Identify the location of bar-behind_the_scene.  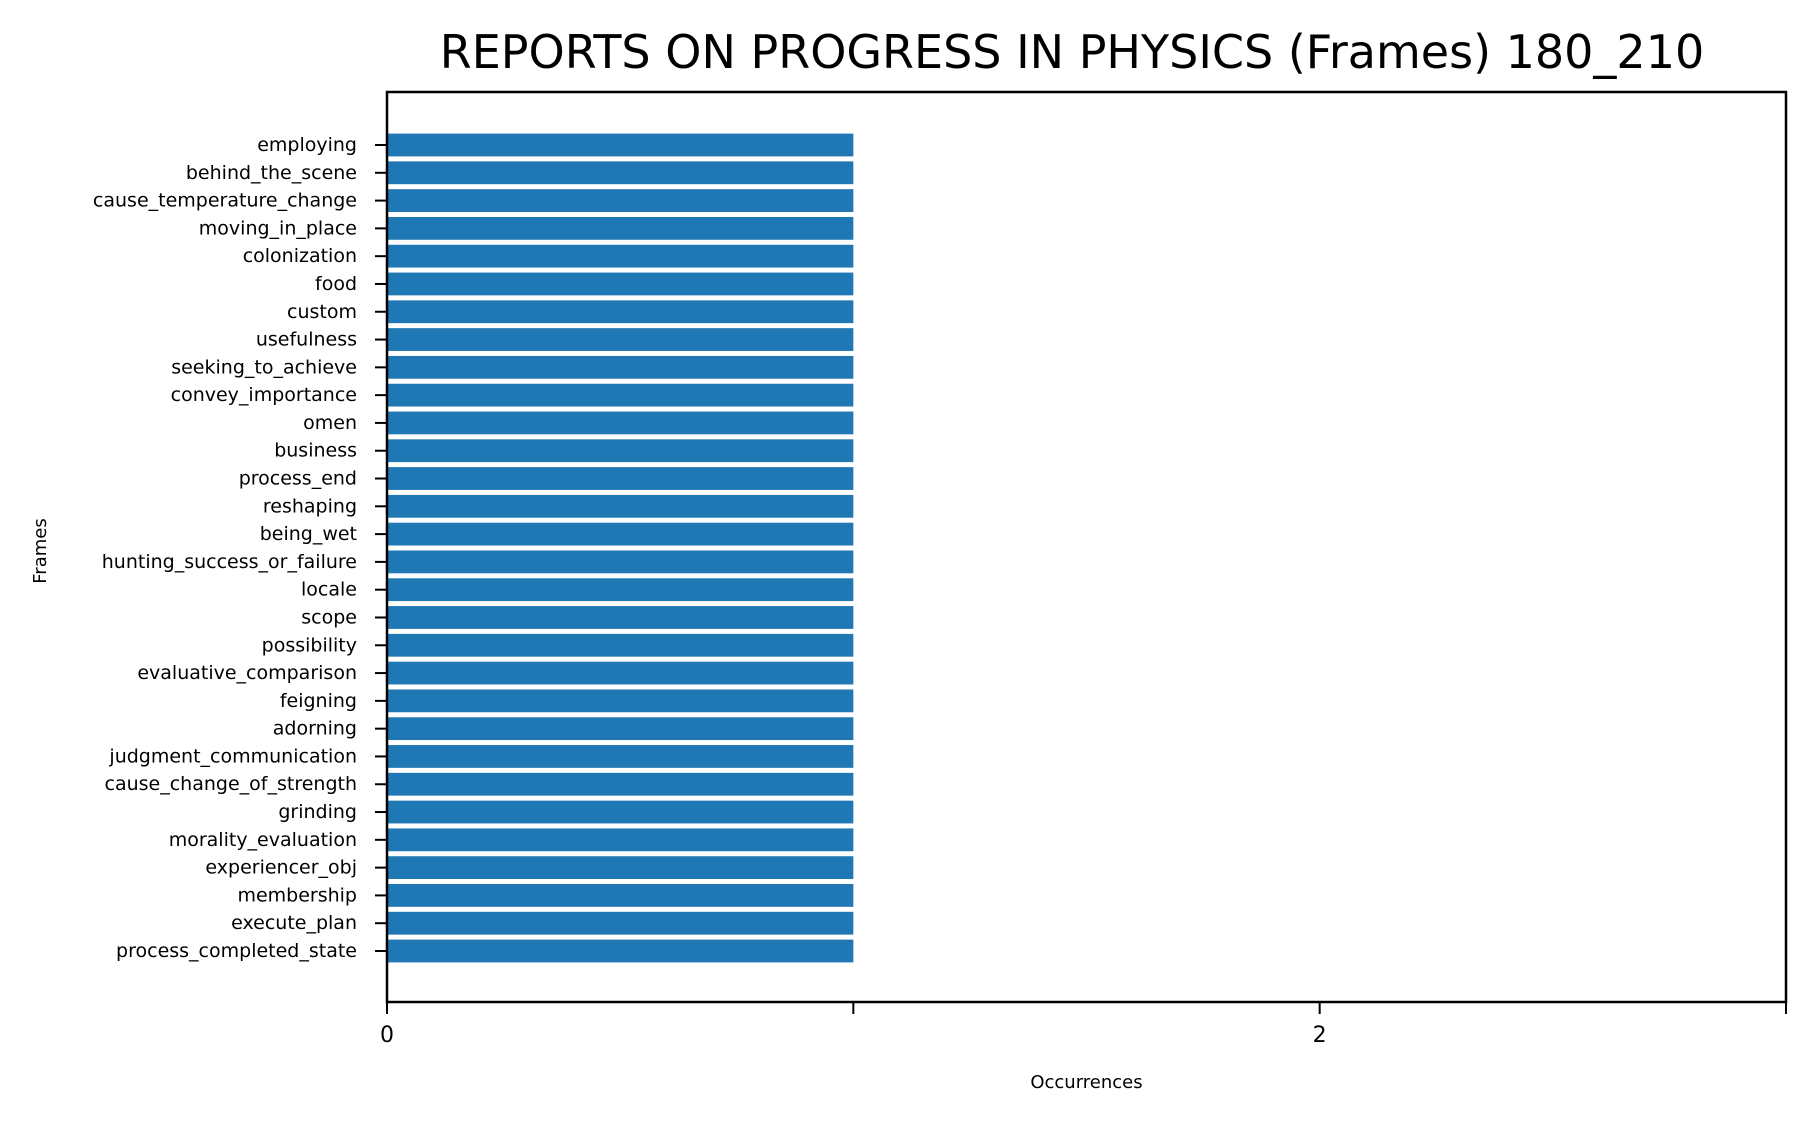
(620, 173).